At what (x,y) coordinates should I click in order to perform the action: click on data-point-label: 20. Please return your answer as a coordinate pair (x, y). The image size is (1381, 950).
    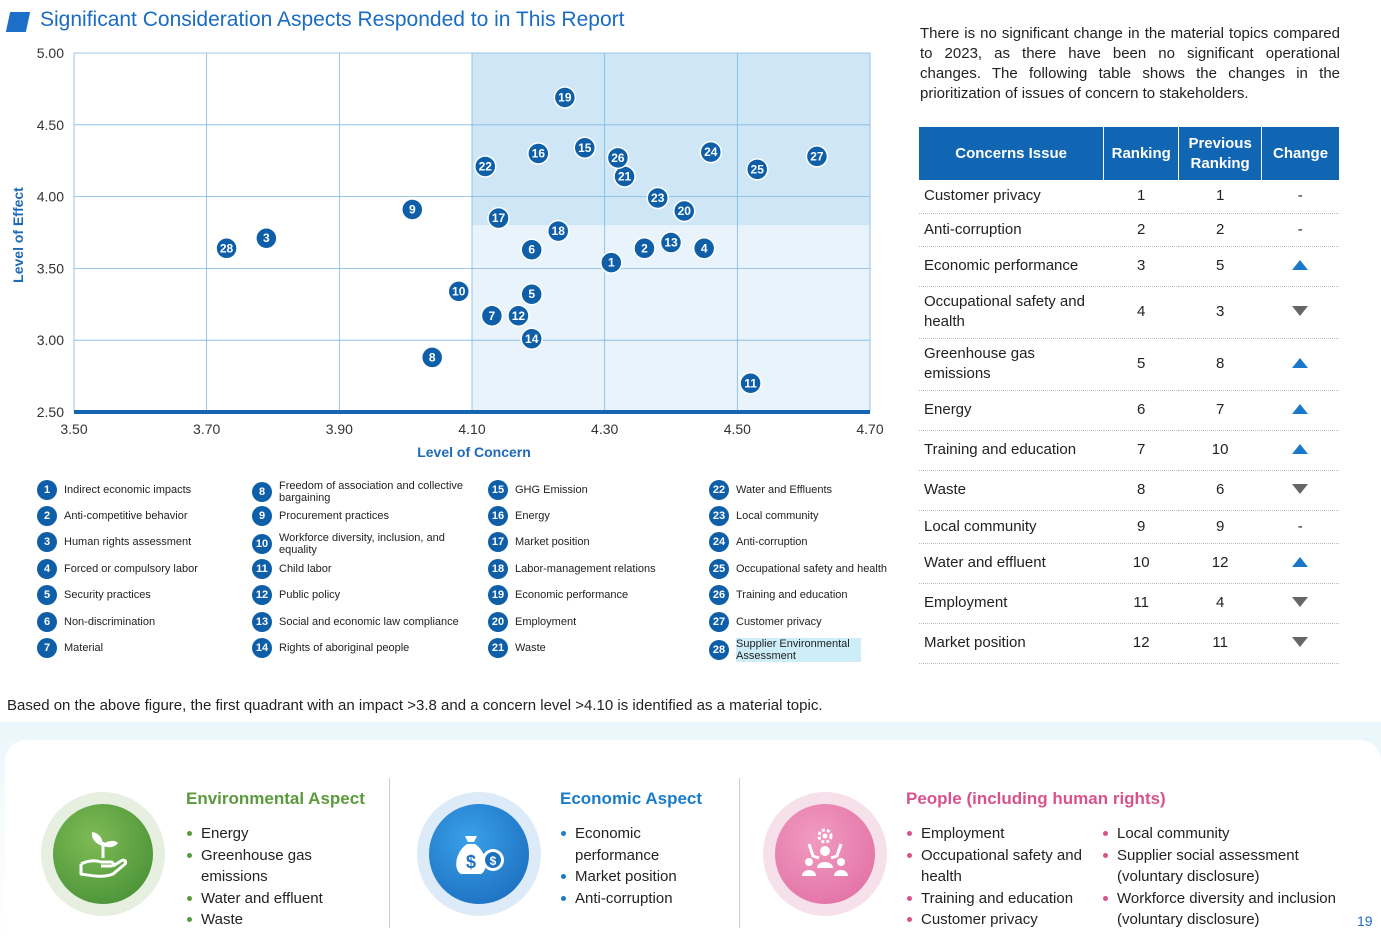
    Looking at the image, I should click on (685, 211).